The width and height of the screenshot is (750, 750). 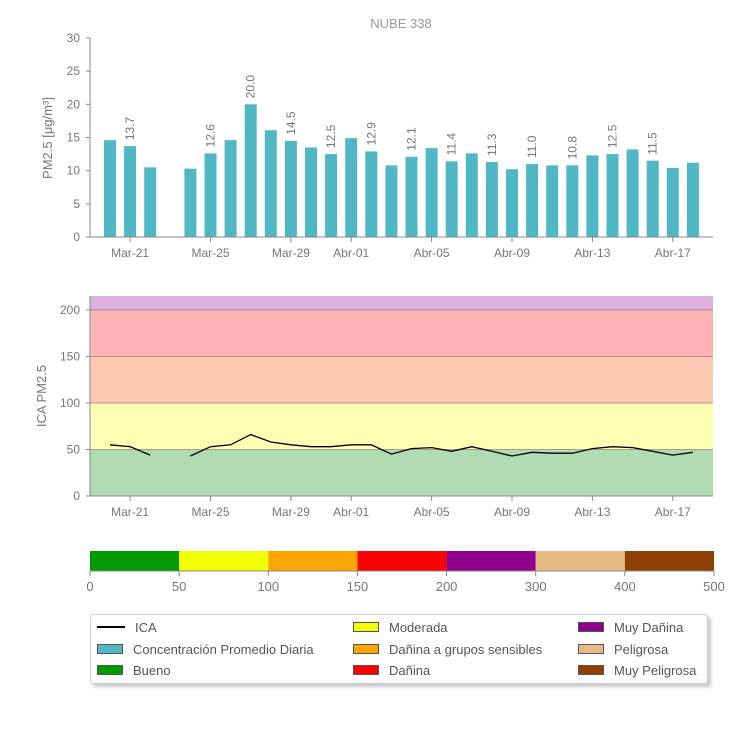 What do you see at coordinates (76, 496) in the screenshot?
I see `y-tick-label: 0` at bounding box center [76, 496].